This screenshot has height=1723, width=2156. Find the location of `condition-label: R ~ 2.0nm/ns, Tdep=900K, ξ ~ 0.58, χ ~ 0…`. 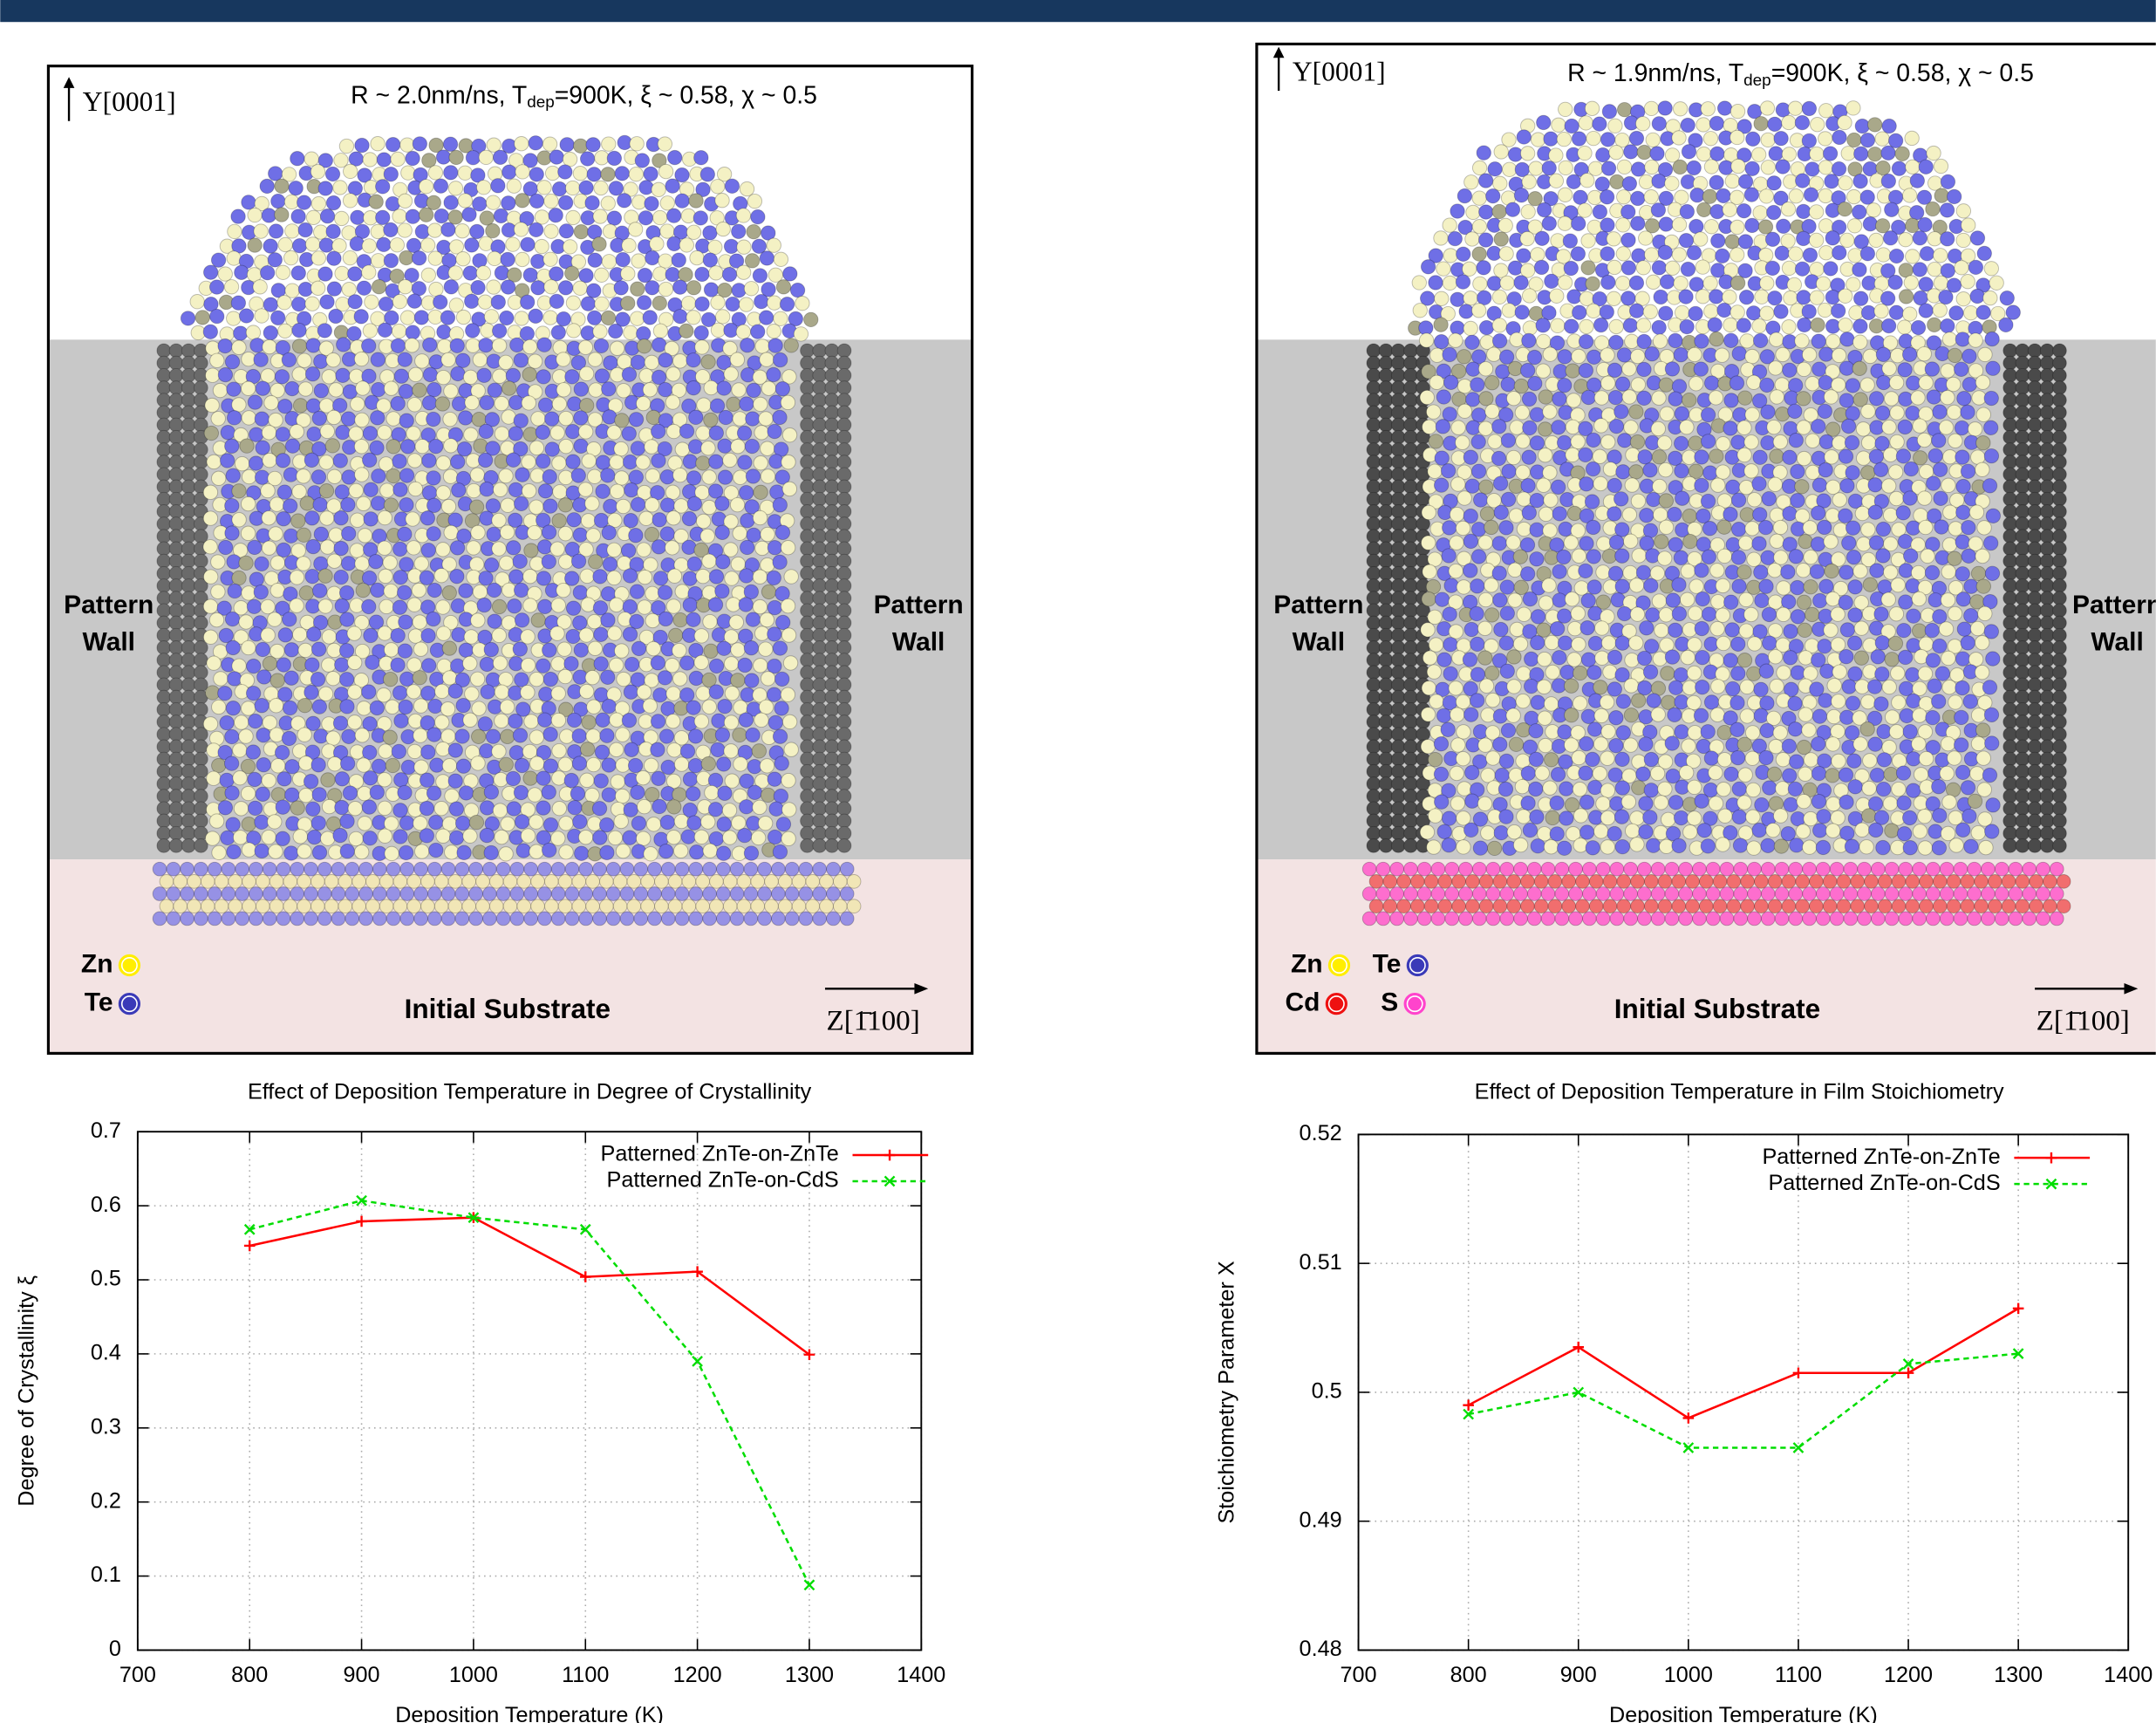

condition-label: R ~ 2.0nm/ns, Tdep=900K, ξ ~ 0.58, χ ~ 0… is located at coordinates (584, 96).